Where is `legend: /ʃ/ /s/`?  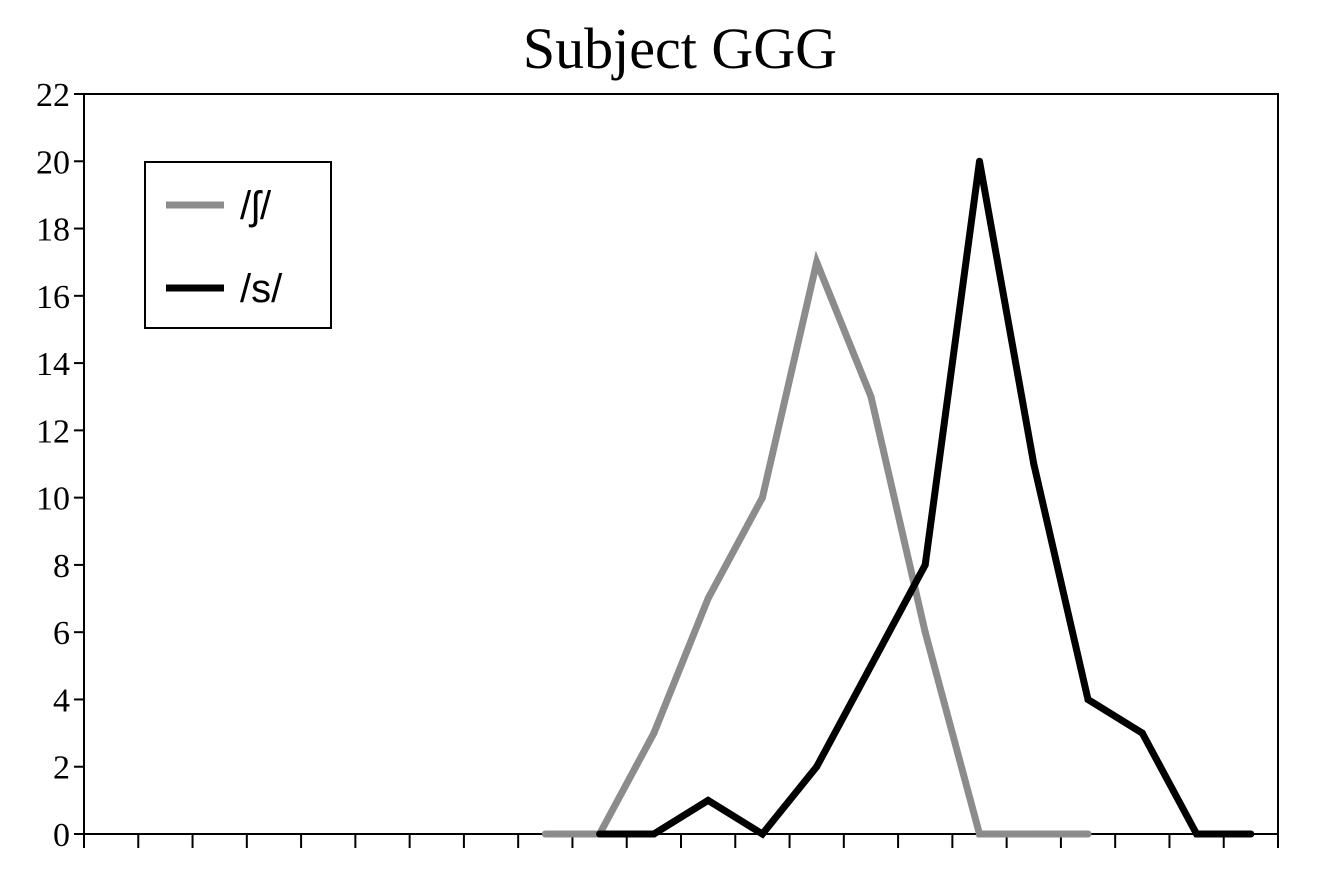 legend: /ʃ/ /s/ is located at coordinates (238, 245).